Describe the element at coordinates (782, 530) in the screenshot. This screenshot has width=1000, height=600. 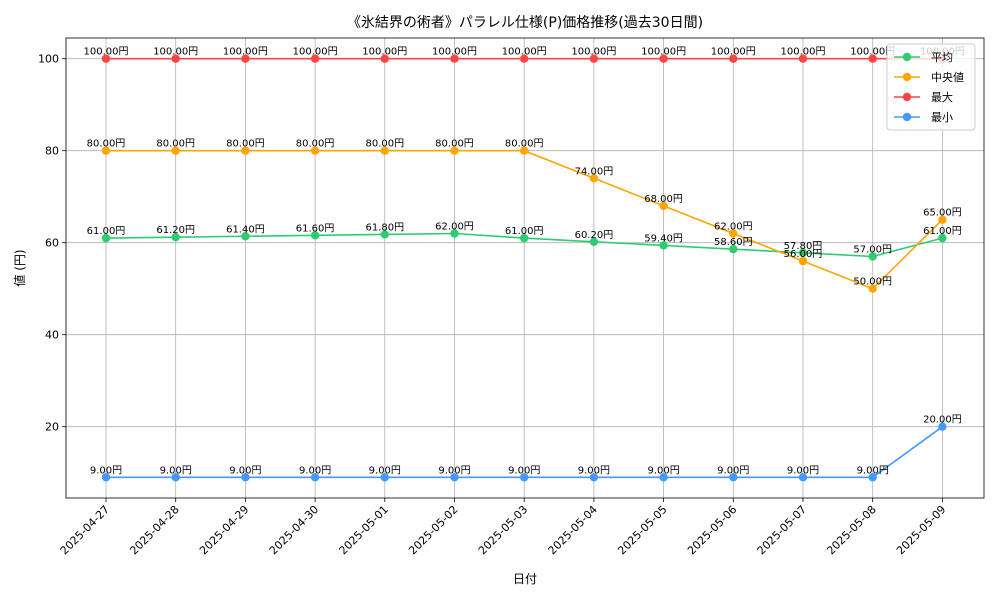
I see `x-tick-label: 2025-05-07` at that location.